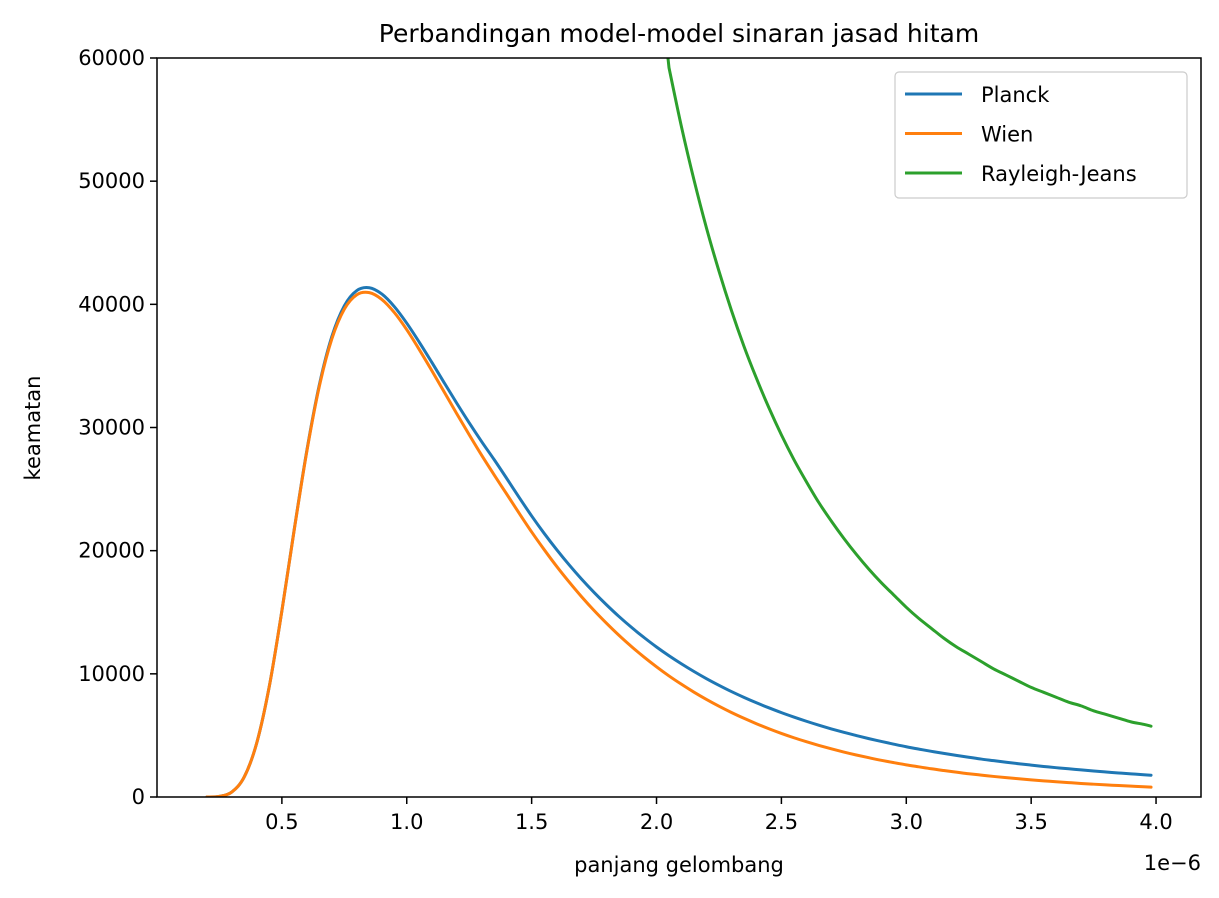 The height and width of the screenshot is (898, 1219). Describe the element at coordinates (33, 428) in the screenshot. I see `y-axis-label: keamatan` at that location.